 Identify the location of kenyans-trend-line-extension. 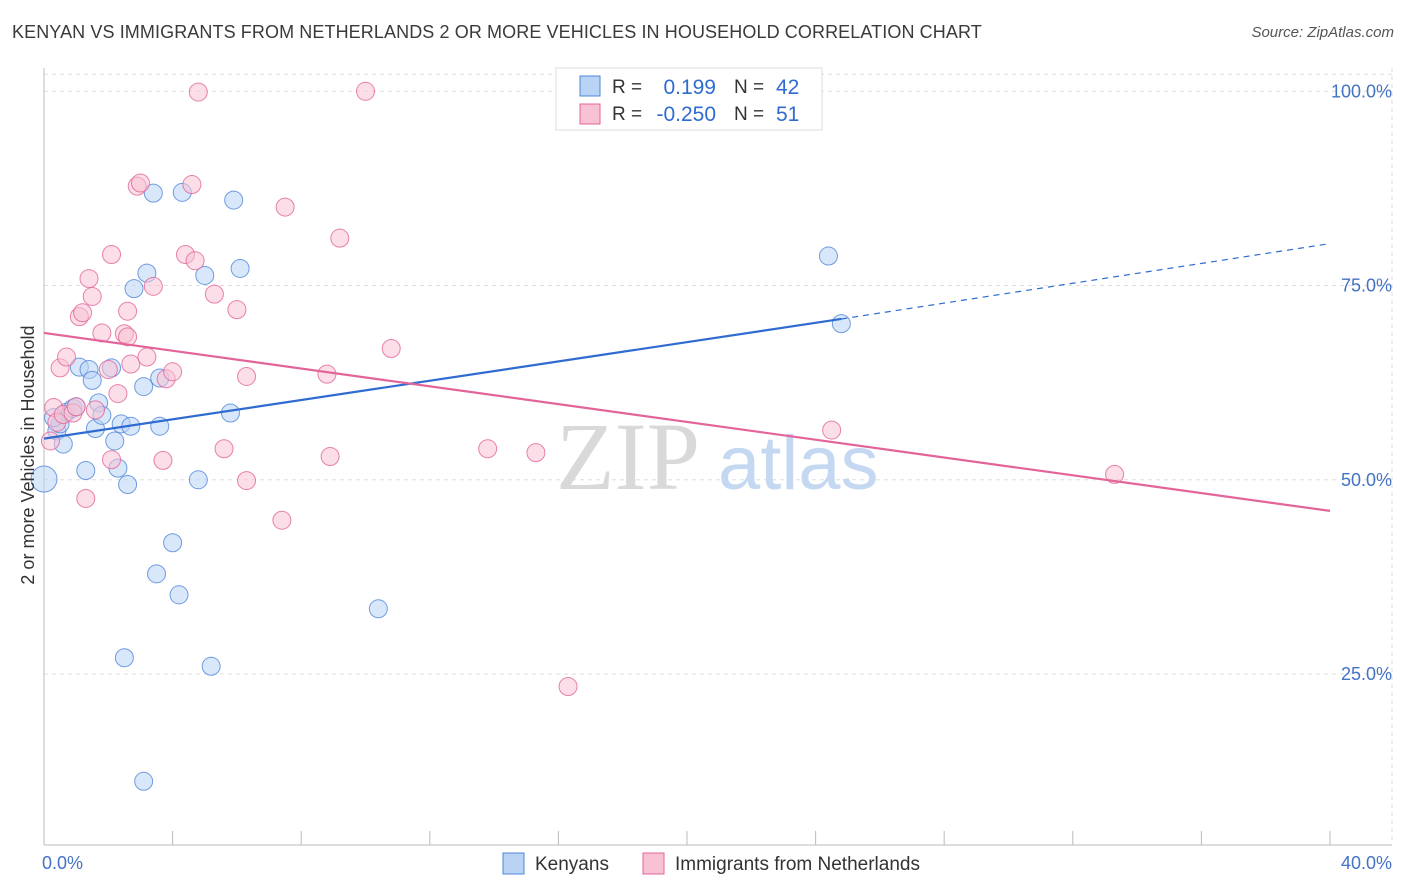
(1086, 281).